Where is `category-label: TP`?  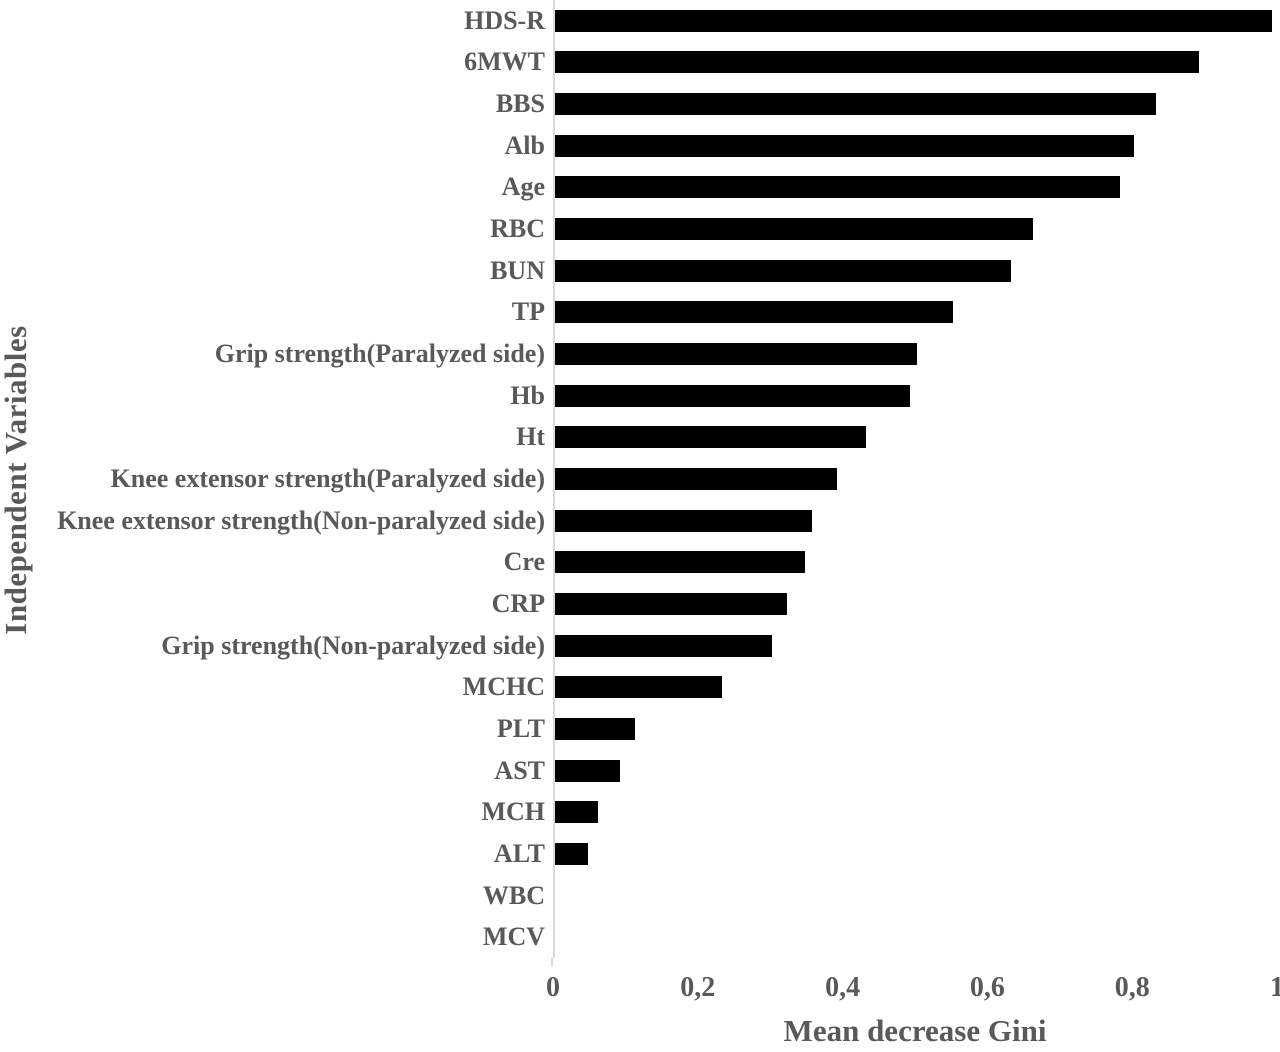
category-label: TP is located at coordinates (528, 312).